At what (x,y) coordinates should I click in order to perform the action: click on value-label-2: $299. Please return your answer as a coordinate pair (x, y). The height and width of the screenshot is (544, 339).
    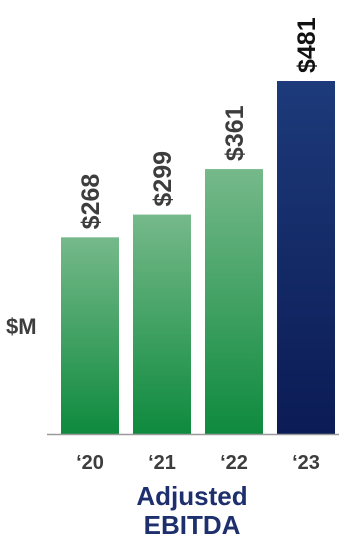
    Looking at the image, I should click on (163, 179).